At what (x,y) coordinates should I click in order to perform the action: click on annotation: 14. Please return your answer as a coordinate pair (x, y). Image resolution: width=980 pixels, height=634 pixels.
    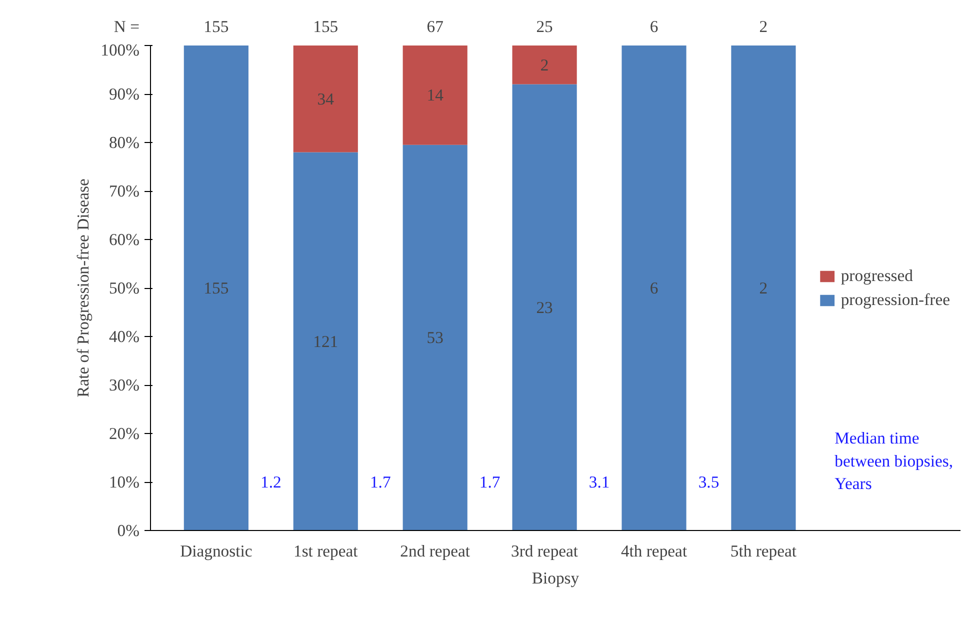
    Looking at the image, I should click on (435, 95).